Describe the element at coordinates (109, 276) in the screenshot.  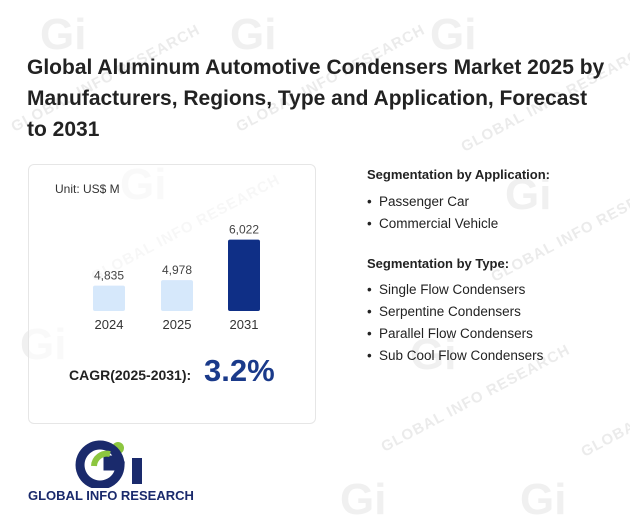
I see `data-label-2024: 4,835` at that location.